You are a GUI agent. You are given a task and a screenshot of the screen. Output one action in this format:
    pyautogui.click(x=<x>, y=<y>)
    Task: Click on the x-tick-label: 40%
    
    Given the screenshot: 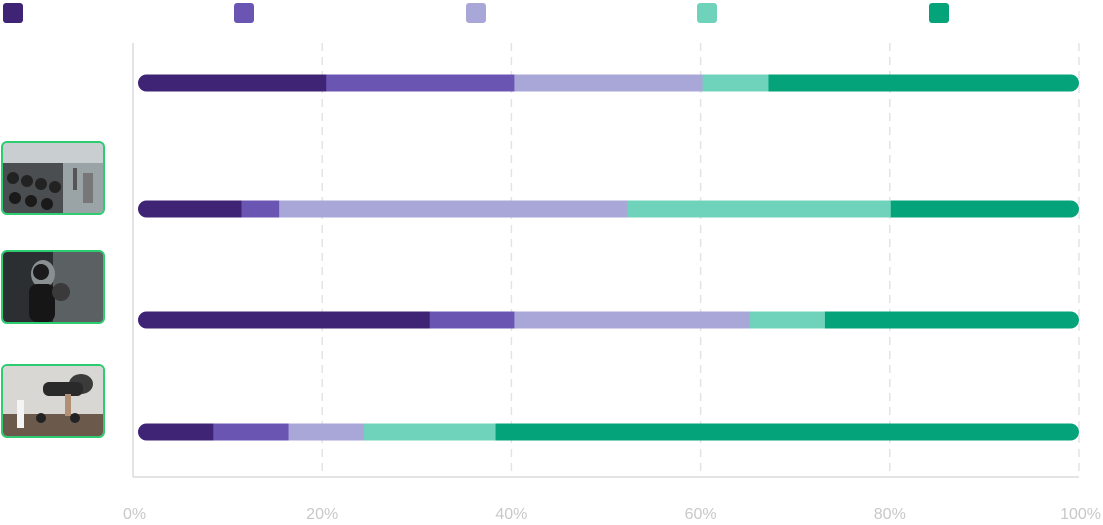 What is the action you would take?
    pyautogui.click(x=511, y=514)
    